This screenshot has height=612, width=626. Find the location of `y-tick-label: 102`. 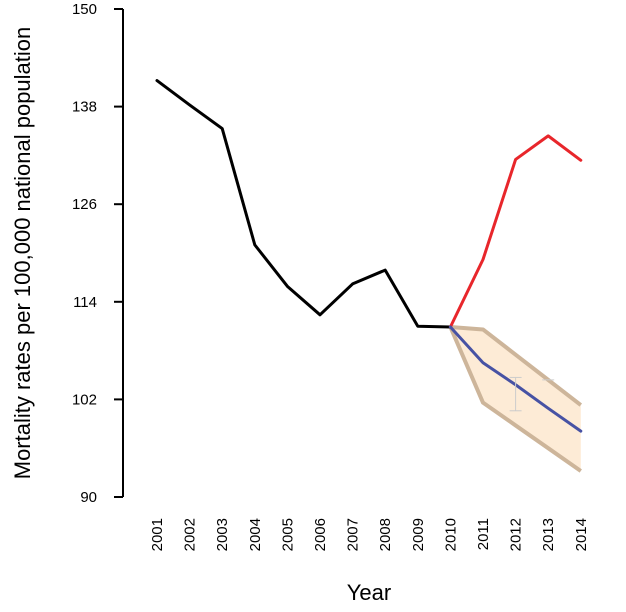

y-tick-label: 102 is located at coordinates (84, 399).